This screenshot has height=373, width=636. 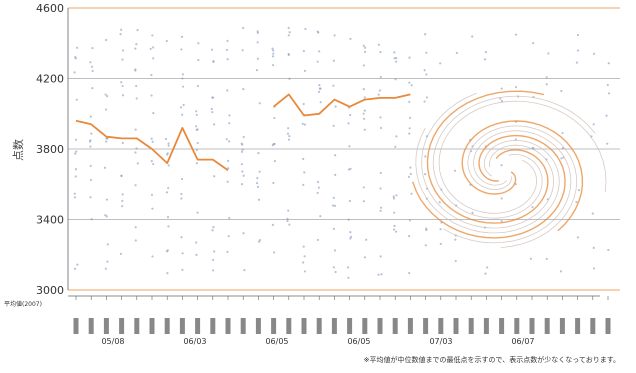 What do you see at coordinates (358, 341) in the screenshot?
I see `x-group-label: 06/05` at bounding box center [358, 341].